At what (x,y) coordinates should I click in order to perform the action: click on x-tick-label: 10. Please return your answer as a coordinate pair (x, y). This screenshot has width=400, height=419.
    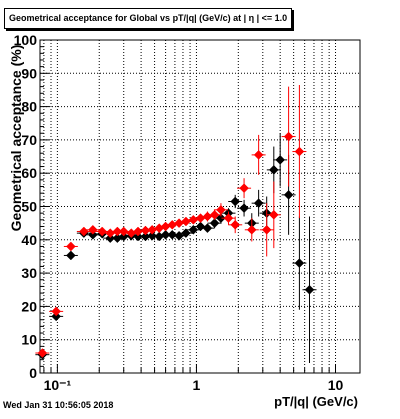
    Looking at the image, I should click on (336, 385).